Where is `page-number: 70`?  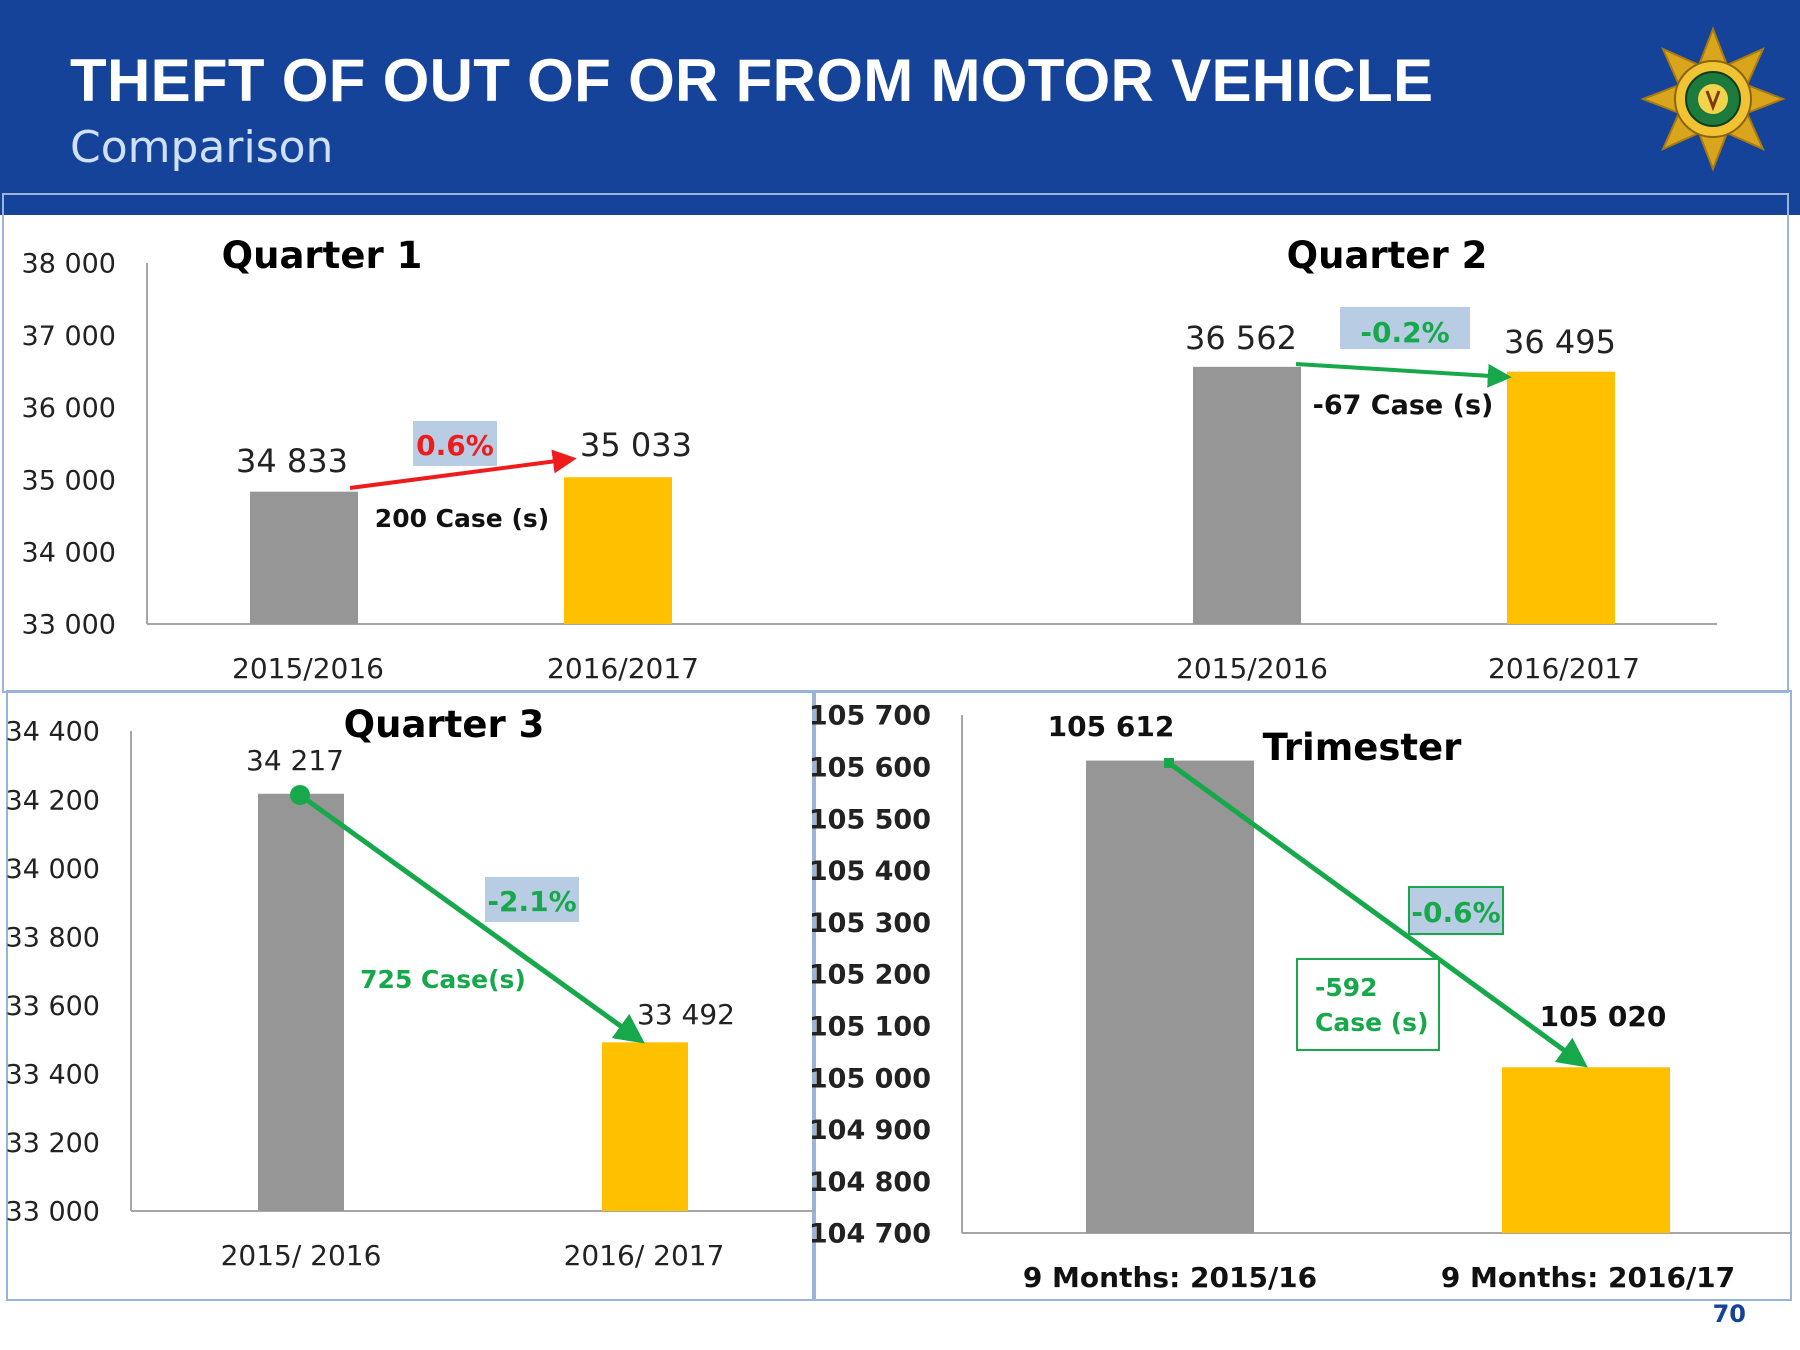 page-number: 70 is located at coordinates (1729, 1314).